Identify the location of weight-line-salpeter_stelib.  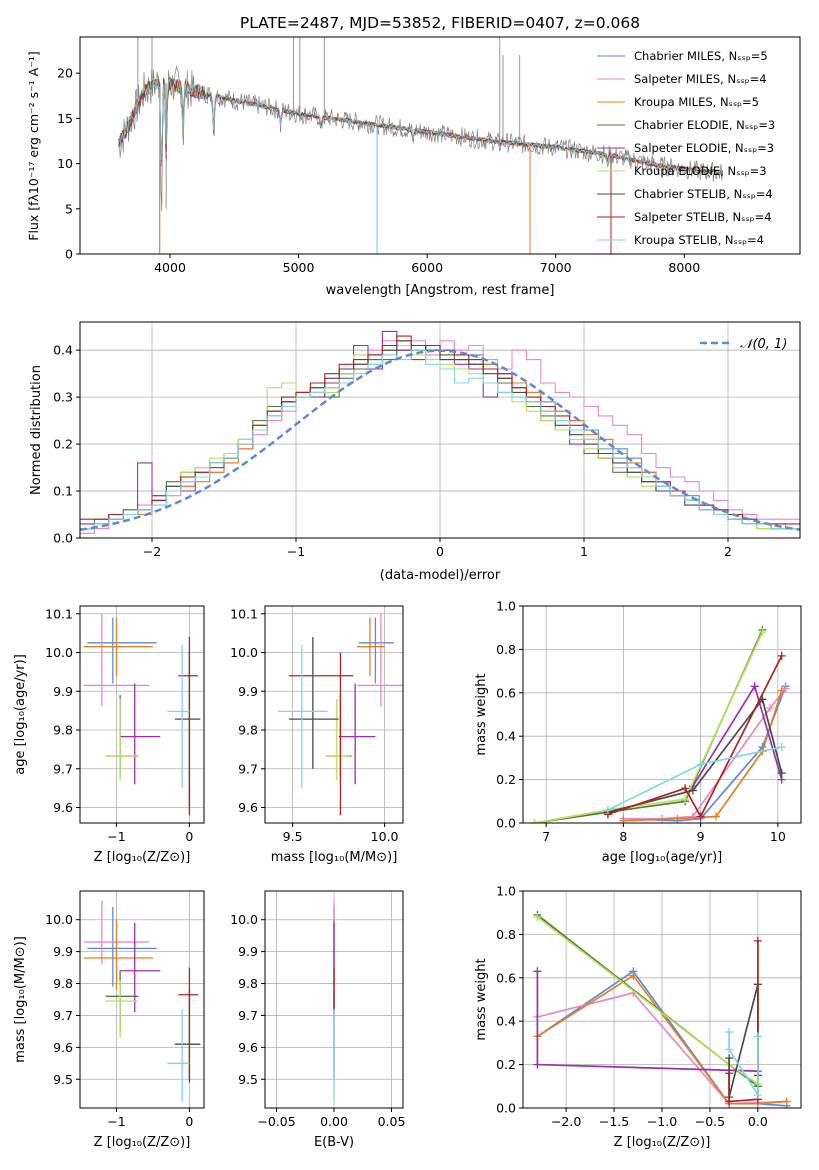
(695, 737).